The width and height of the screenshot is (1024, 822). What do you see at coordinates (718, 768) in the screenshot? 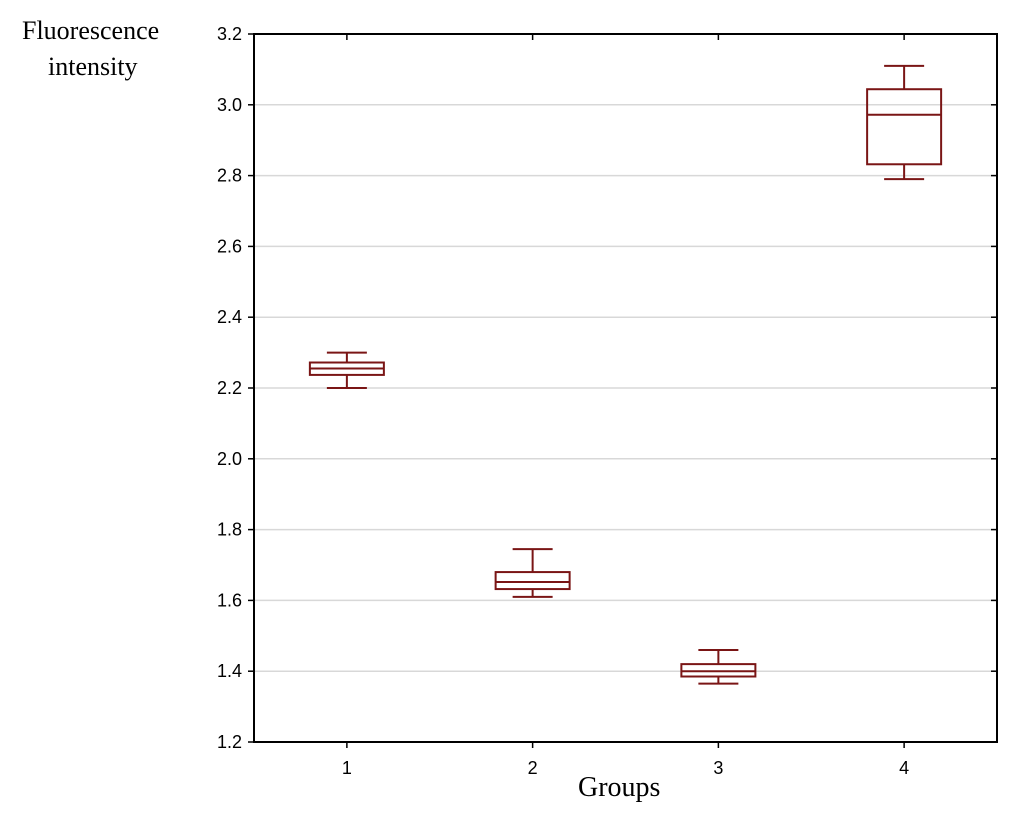
I see `x-tick-label: 3` at bounding box center [718, 768].